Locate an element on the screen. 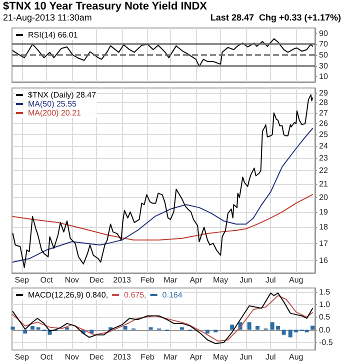  y-tick-label: 1.0 is located at coordinates (325, 304).